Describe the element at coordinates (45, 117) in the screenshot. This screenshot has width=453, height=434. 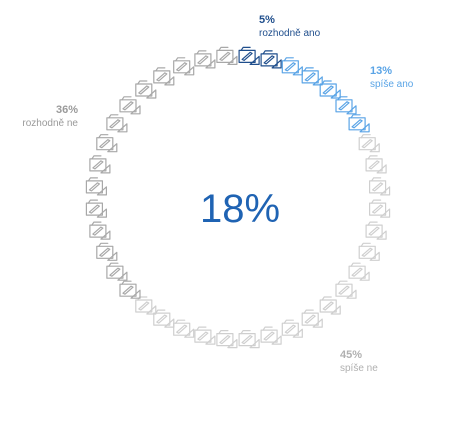
I see `legend-rozhodne-ne: 36% rozhodně ne` at that location.